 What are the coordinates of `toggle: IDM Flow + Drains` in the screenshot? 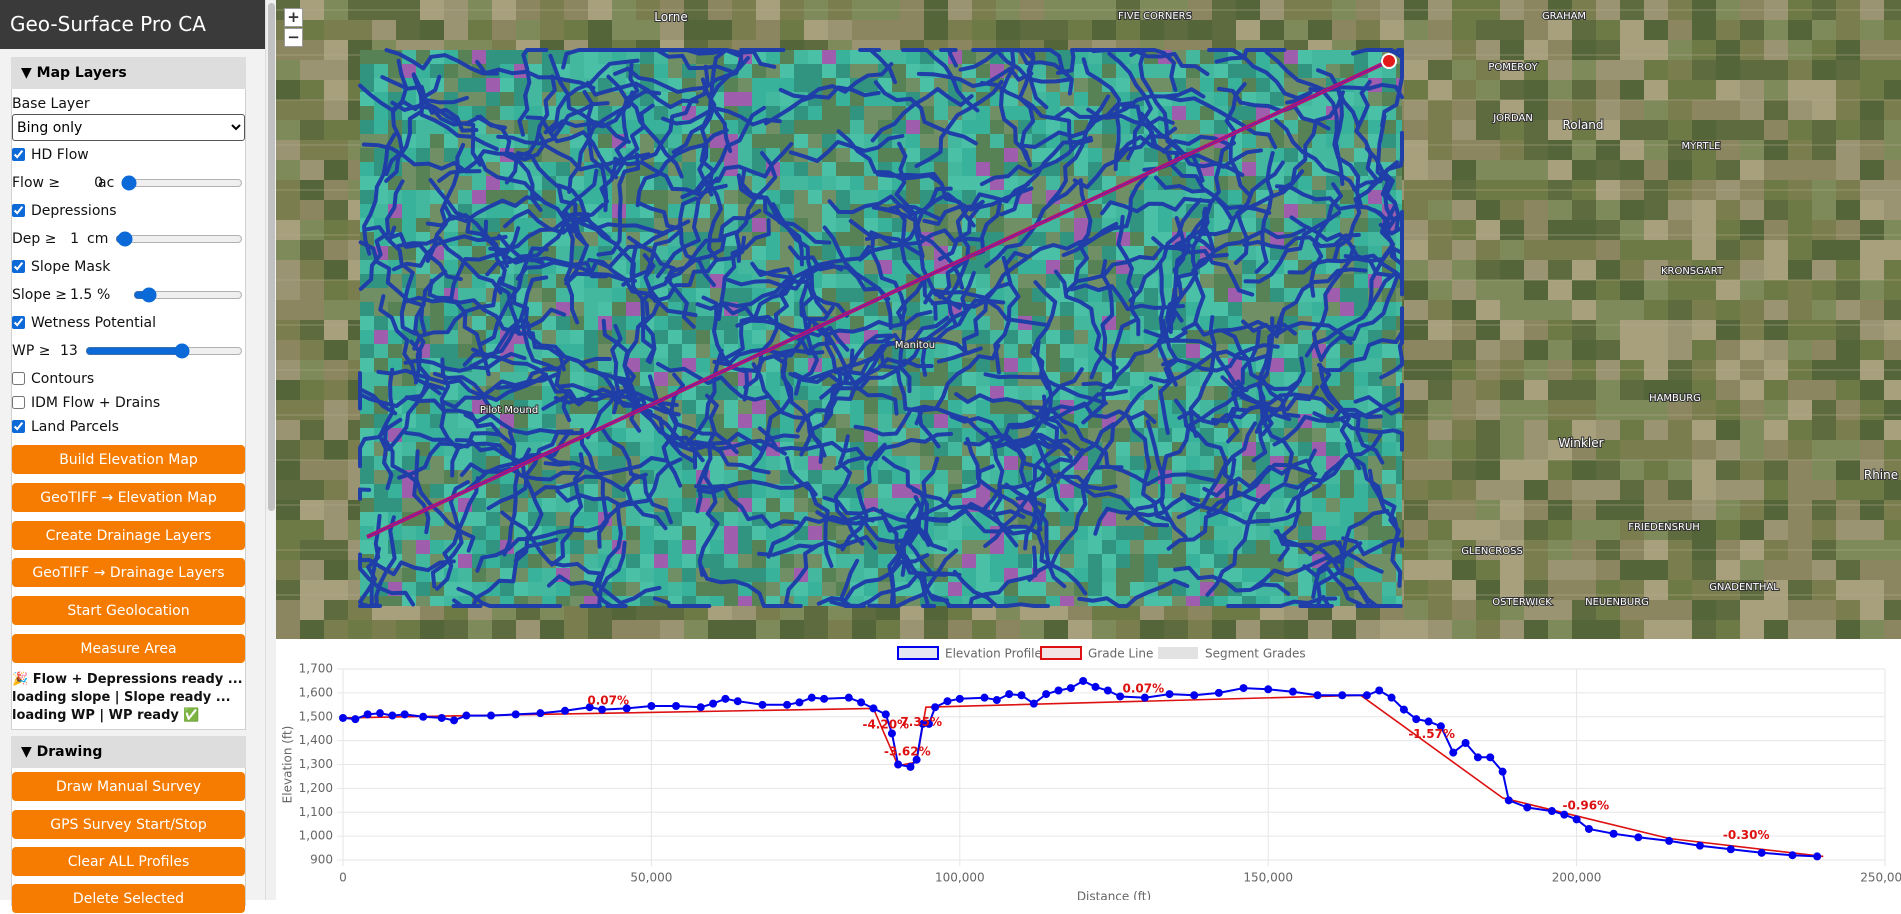 It's located at (86, 403).